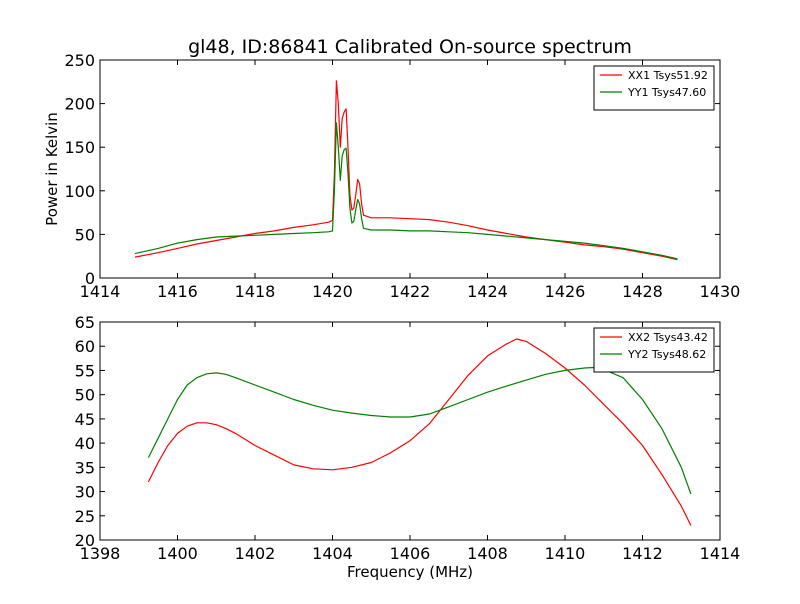 This screenshot has height=604, width=800. Describe the element at coordinates (52, 169) in the screenshot. I see `top-y-axis-label: Power in Kelvin` at that location.